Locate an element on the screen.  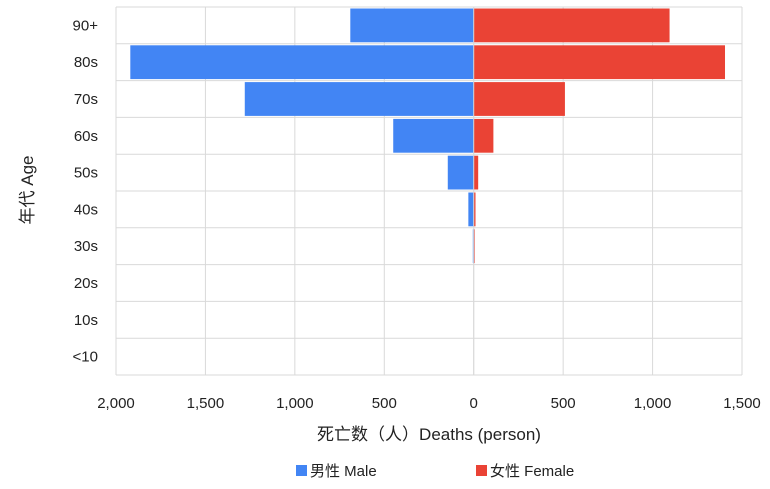
female-bar-60s is located at coordinates (483, 135).